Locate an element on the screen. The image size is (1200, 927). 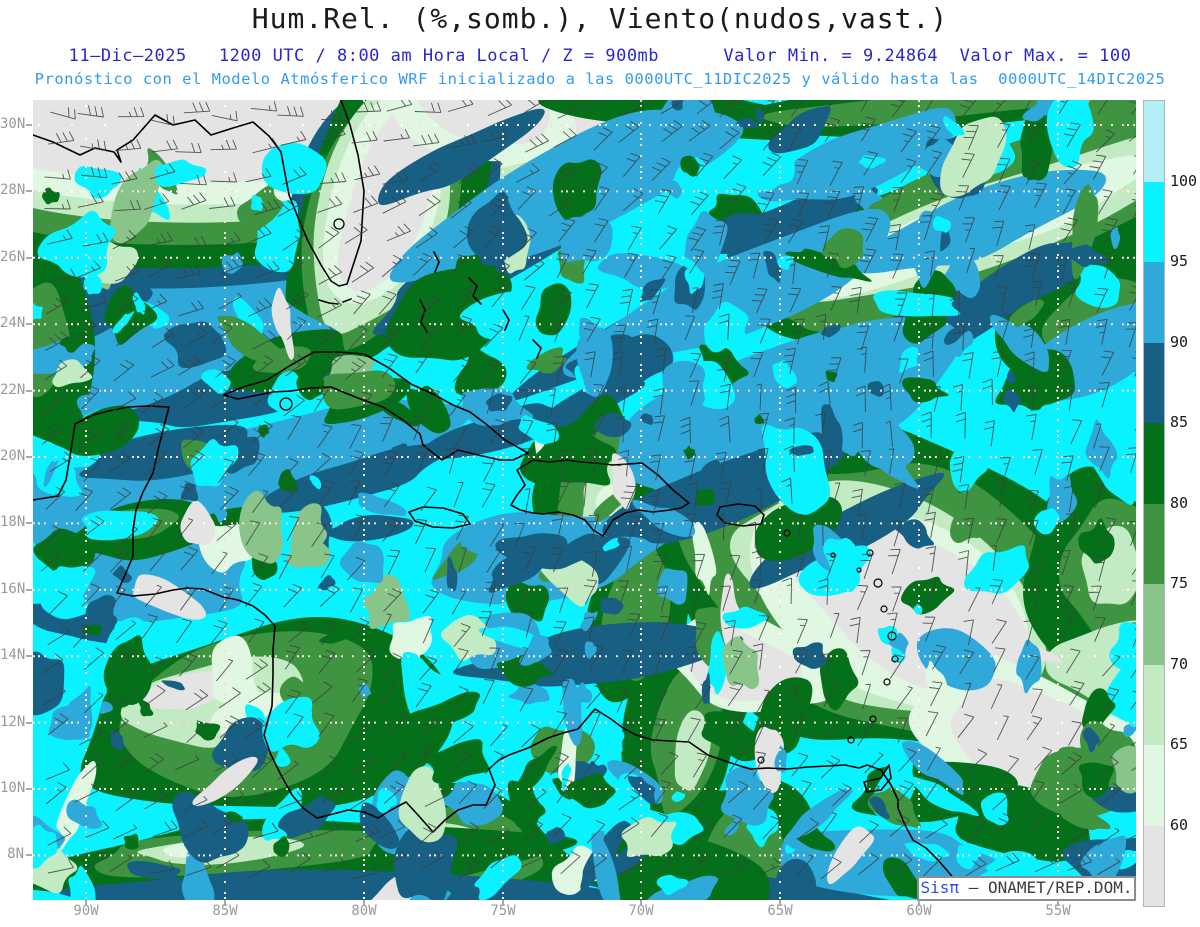
colorbar-tick-label: 85 is located at coordinates (1179, 422).